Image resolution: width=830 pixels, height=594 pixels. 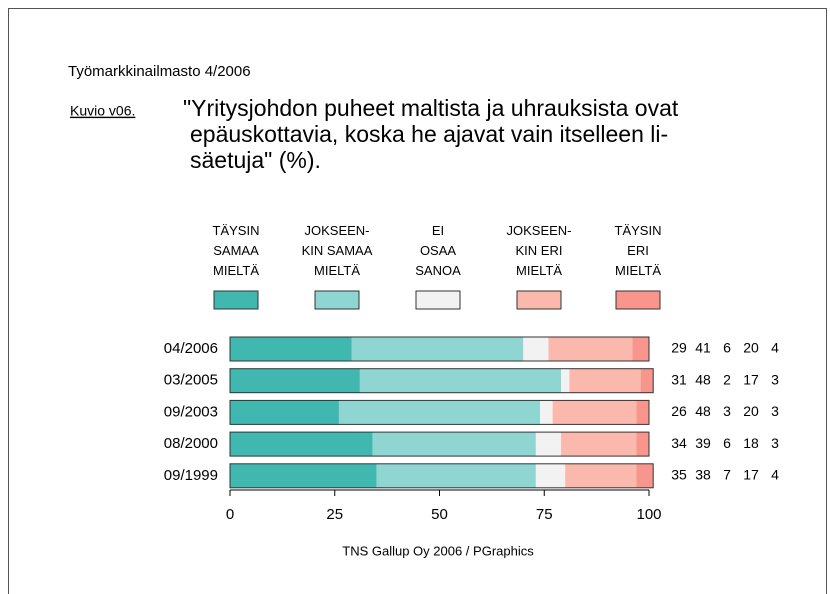 I want to click on x-tick-label: 75, so click(x=544, y=514).